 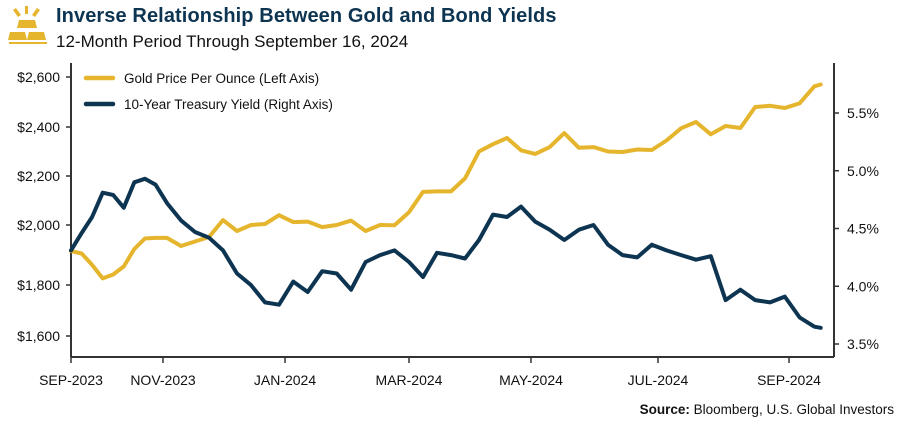 What do you see at coordinates (38, 176) in the screenshot?
I see `left-tick-label: $2,200` at bounding box center [38, 176].